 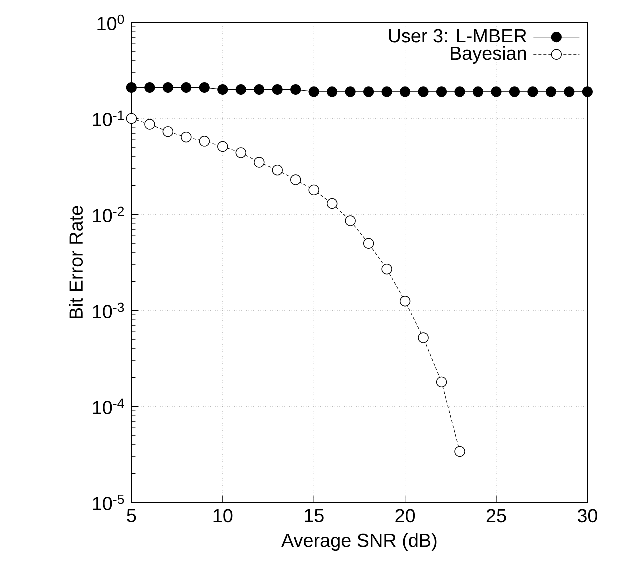 I want to click on y-tick-label: 10$^{-3}$, so click(x=108, y=310).